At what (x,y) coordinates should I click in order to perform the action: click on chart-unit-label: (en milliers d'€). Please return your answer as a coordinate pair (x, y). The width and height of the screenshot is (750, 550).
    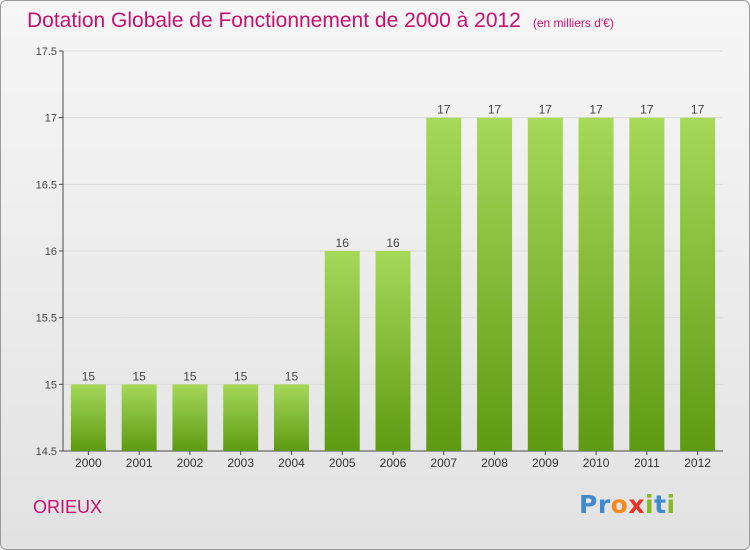
    Looking at the image, I should click on (573, 23).